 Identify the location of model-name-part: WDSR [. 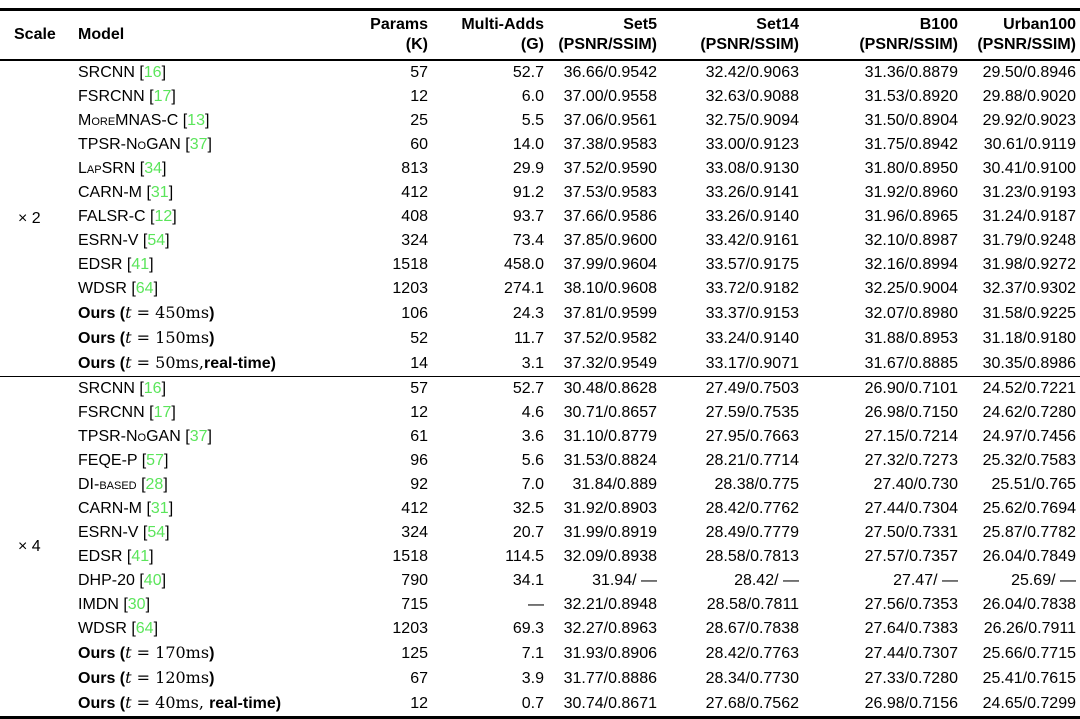
(107, 628).